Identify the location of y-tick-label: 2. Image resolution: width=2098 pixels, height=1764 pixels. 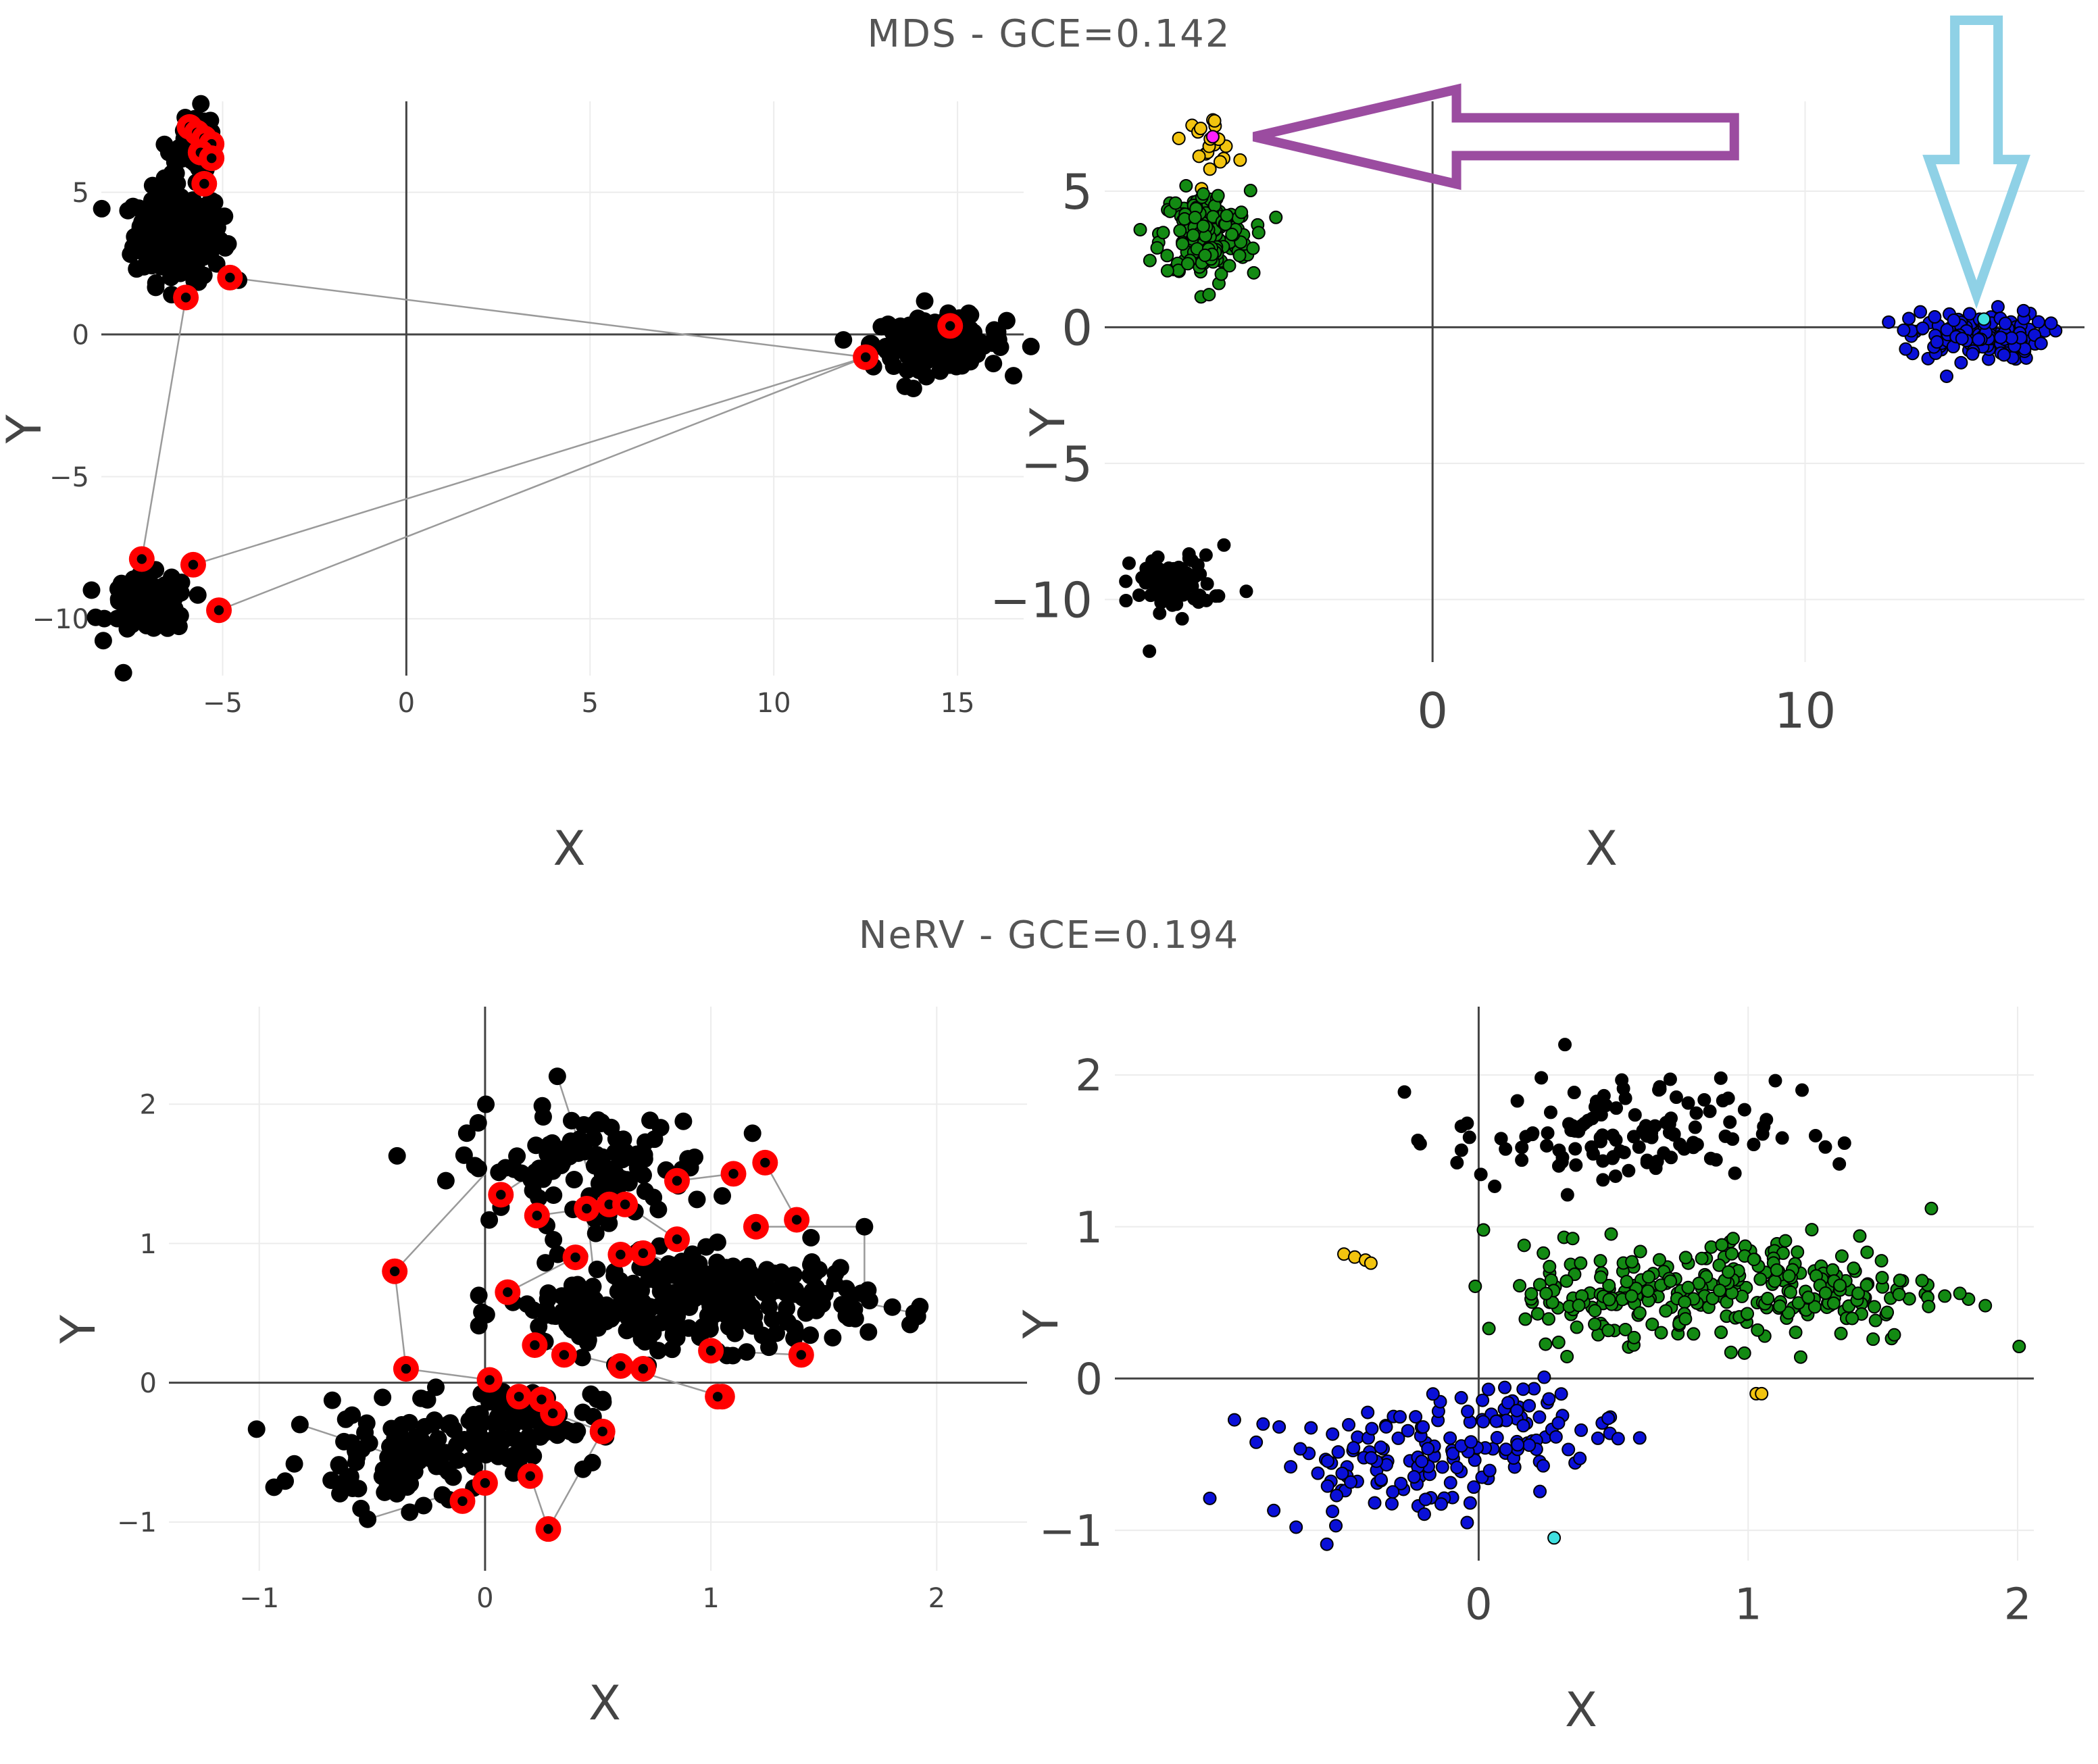
(1089, 1076).